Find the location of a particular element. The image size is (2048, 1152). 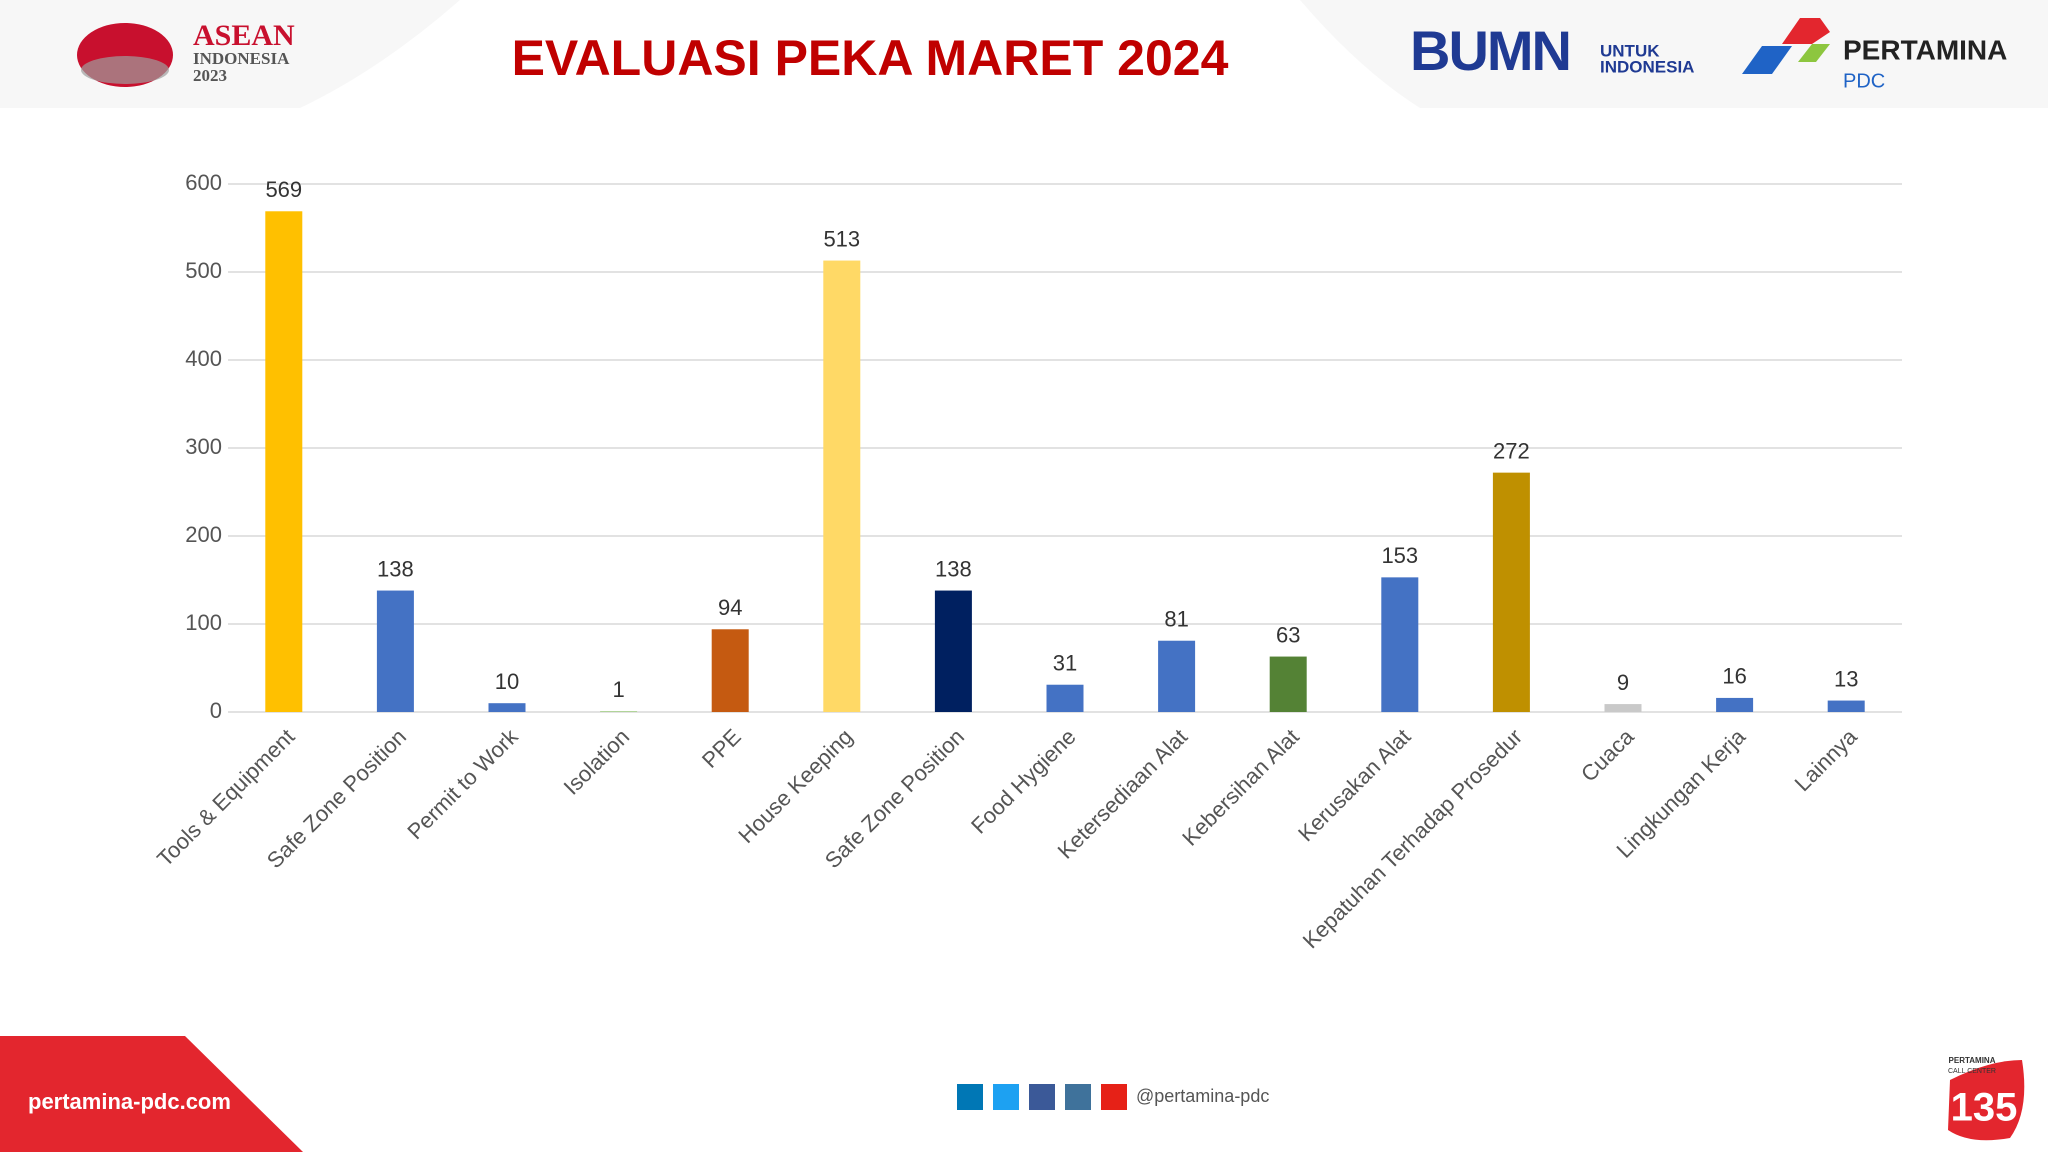

value-label: 16 is located at coordinates (1734, 676).